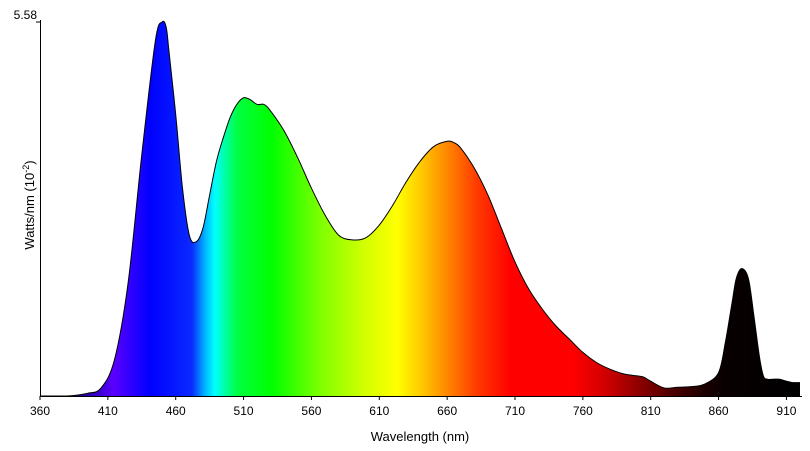 Image resolution: width=810 pixels, height=451 pixels. What do you see at coordinates (515, 411) in the screenshot?
I see `x-tick-label: 710` at bounding box center [515, 411].